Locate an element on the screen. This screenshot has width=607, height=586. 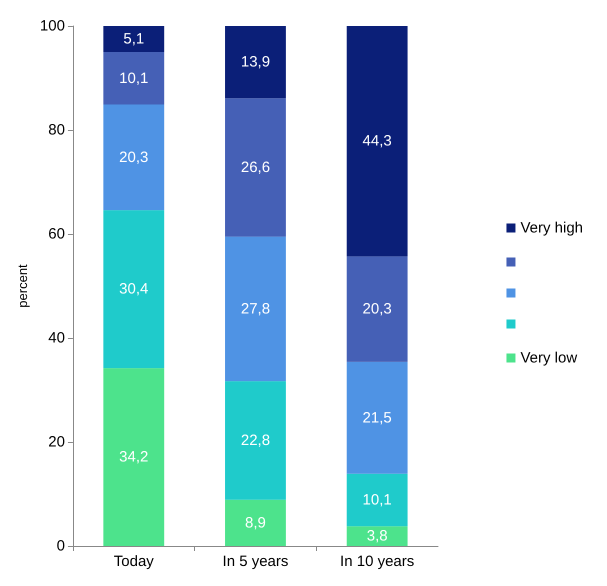
x-tick-label: In 10 years is located at coordinates (377, 561).